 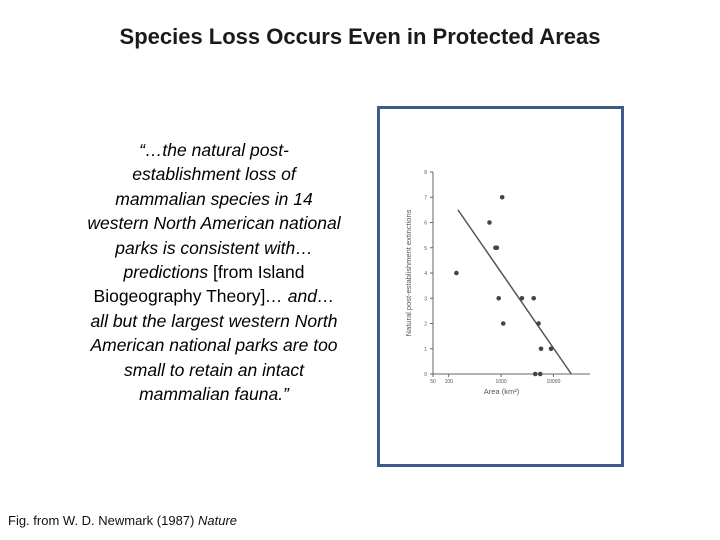 What do you see at coordinates (425, 198) in the screenshot?
I see `y-tick-label: 7` at bounding box center [425, 198].